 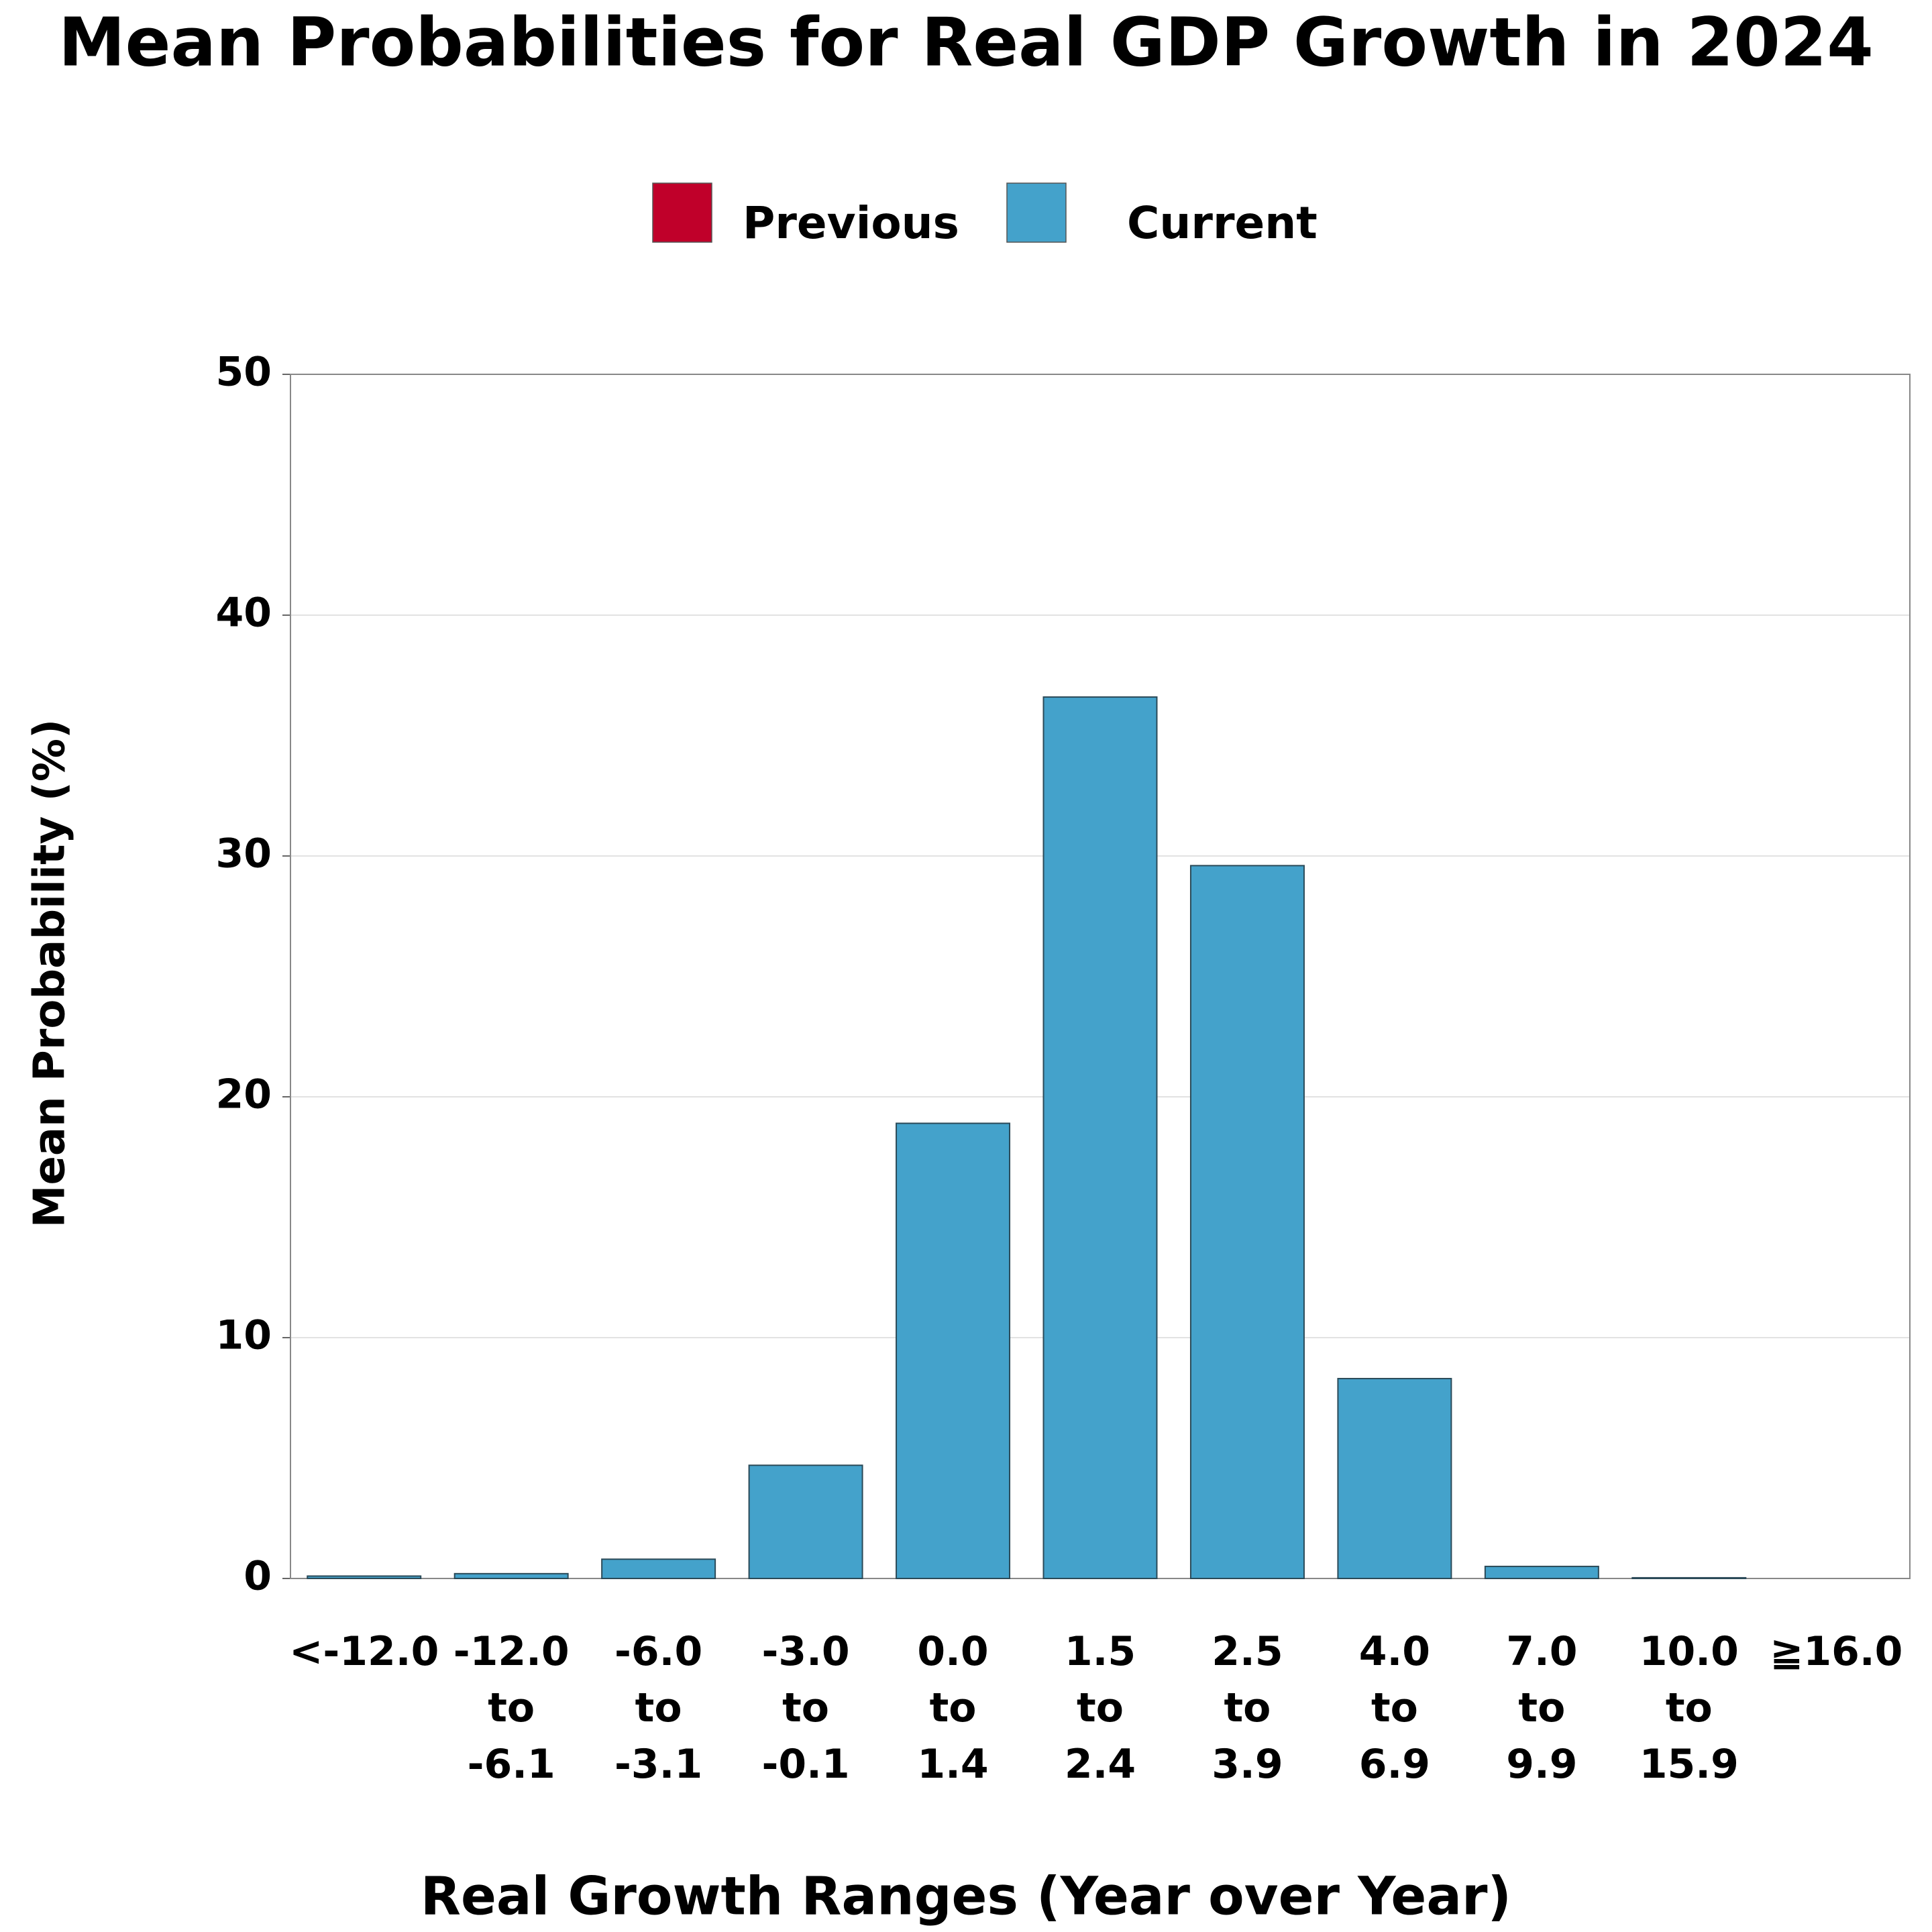 I want to click on y-tick-label: 0, so click(x=258, y=1576).